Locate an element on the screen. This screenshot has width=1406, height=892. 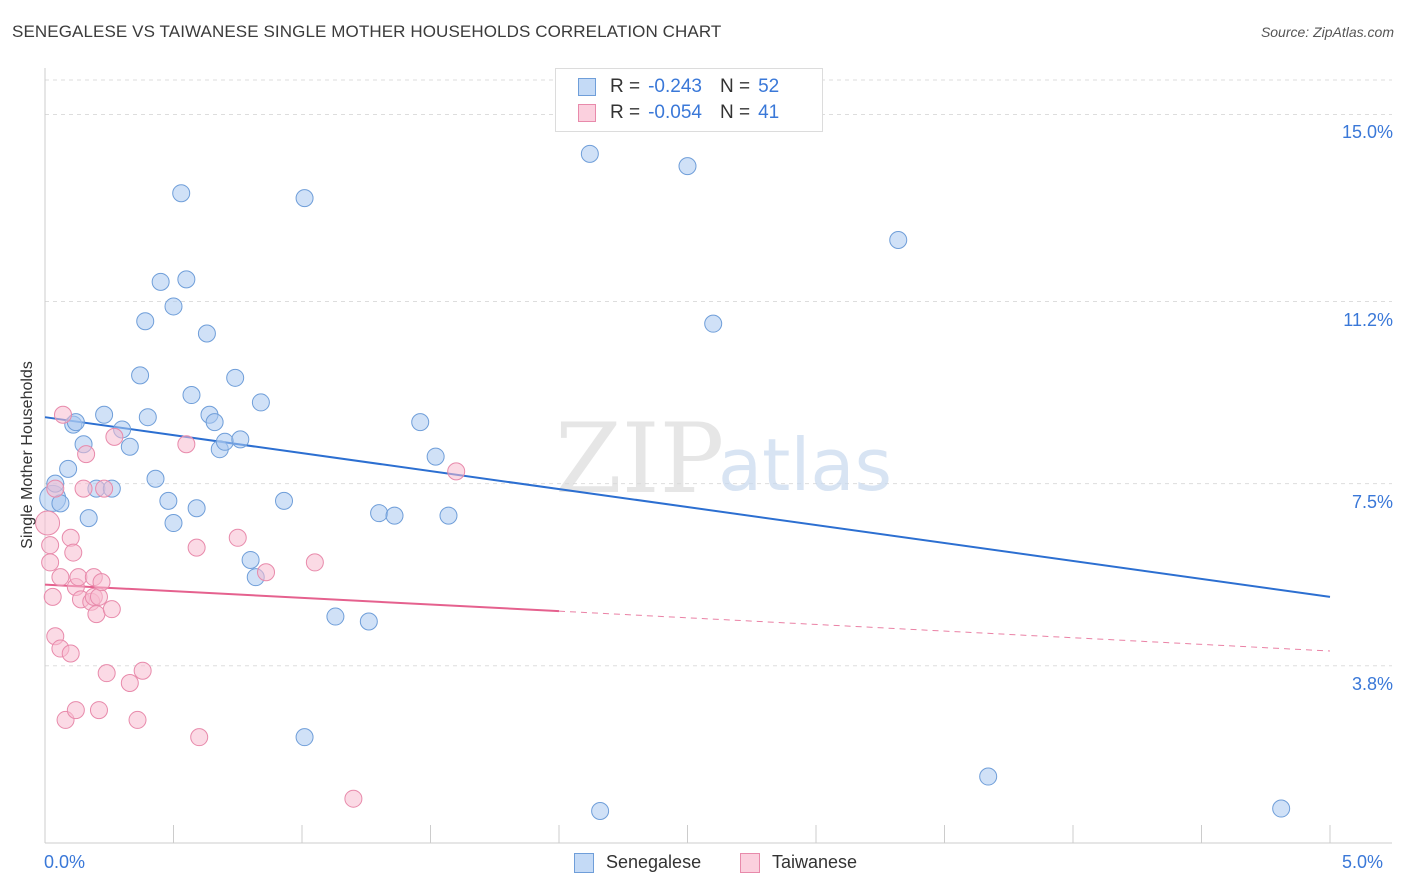
x-tick-label-max: 5.0% is located at coordinates (1363, 862).